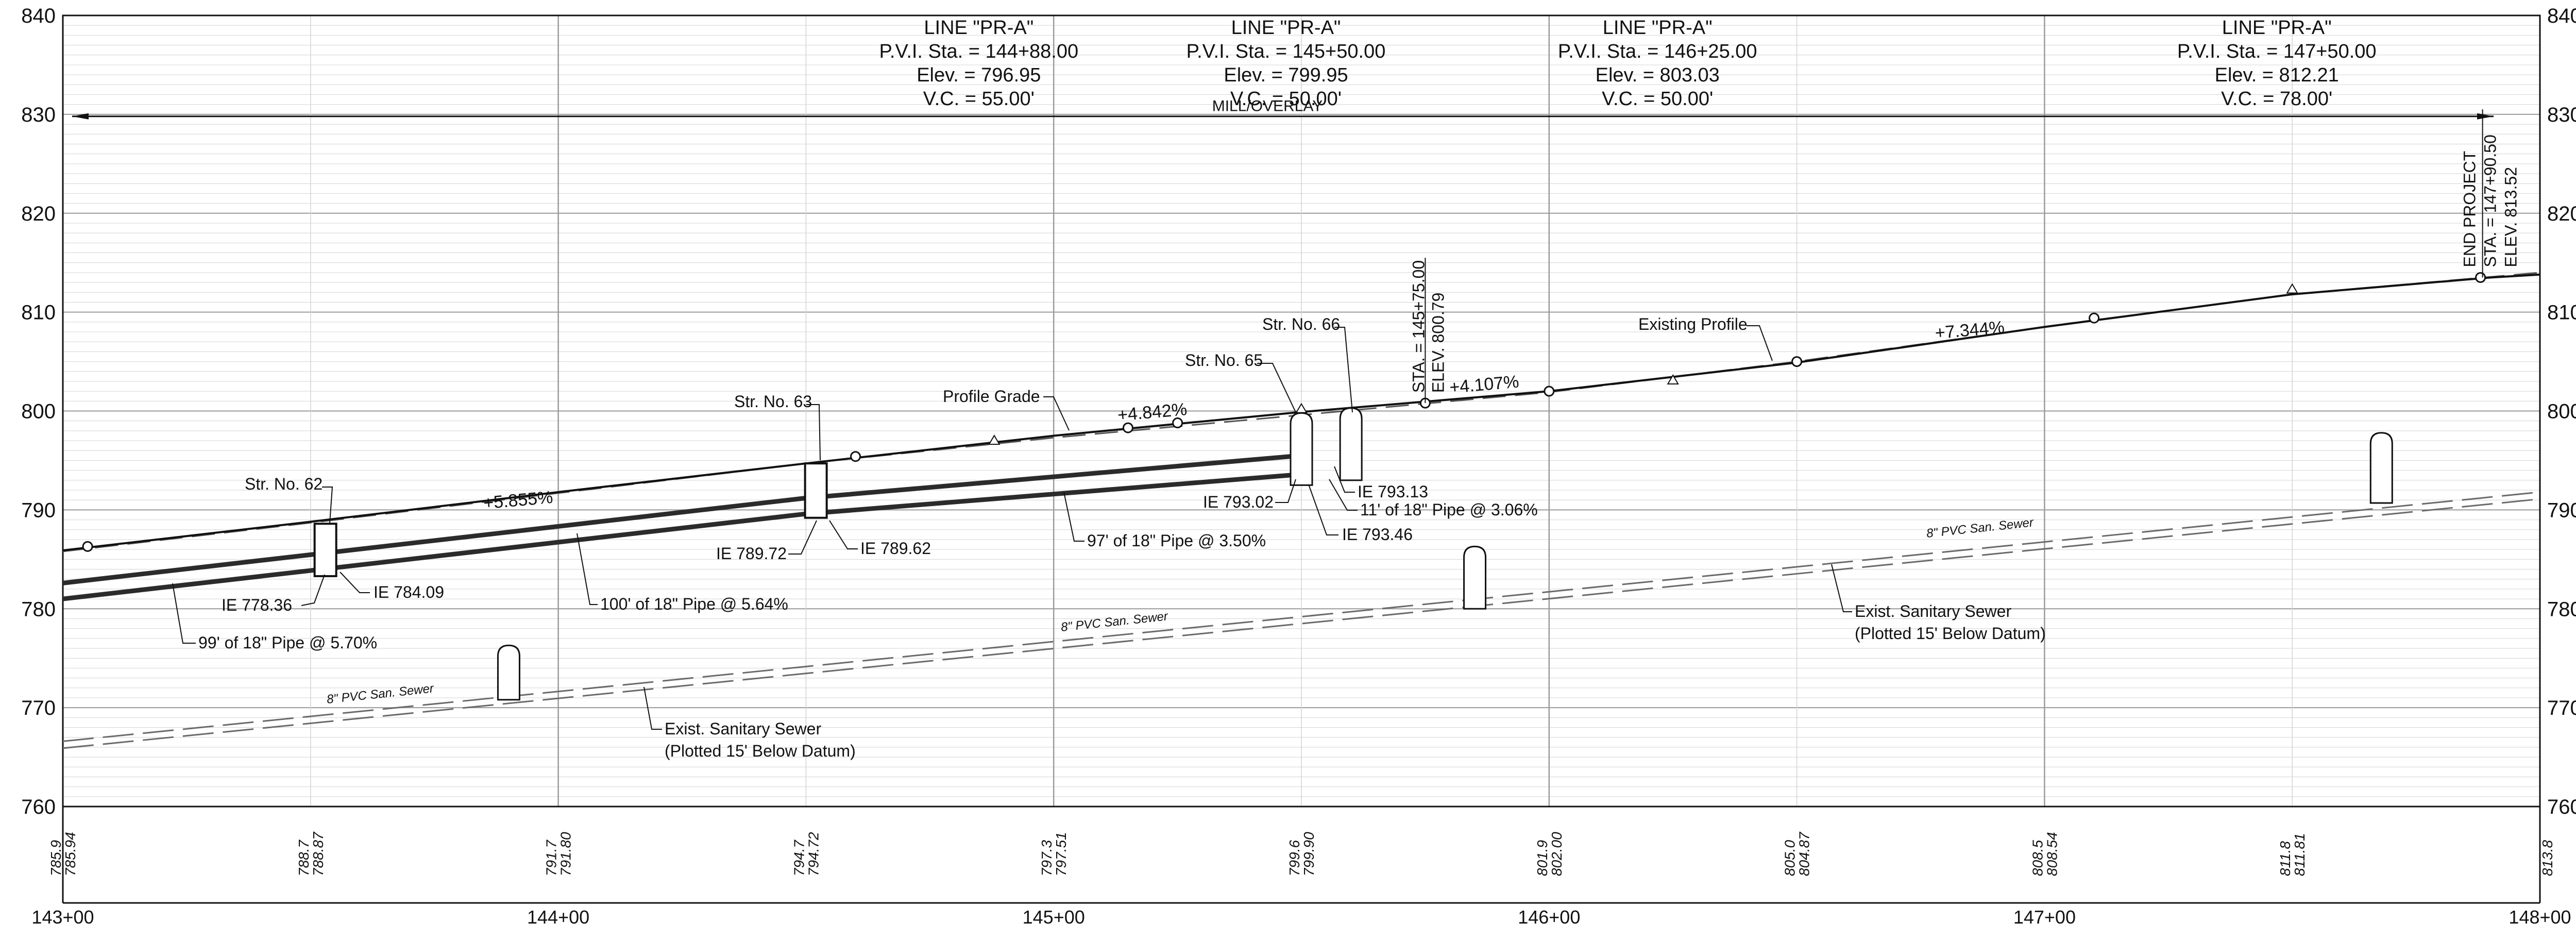  Describe the element at coordinates (2561, 807) in the screenshot. I see `y-tick-label-right: 760` at that location.